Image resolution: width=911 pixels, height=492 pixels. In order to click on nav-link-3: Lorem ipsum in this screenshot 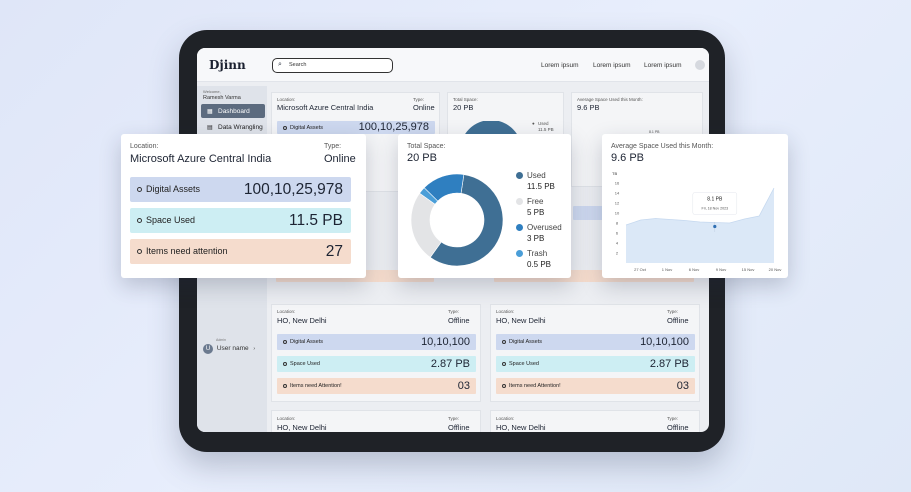, I will do `click(663, 65)`.